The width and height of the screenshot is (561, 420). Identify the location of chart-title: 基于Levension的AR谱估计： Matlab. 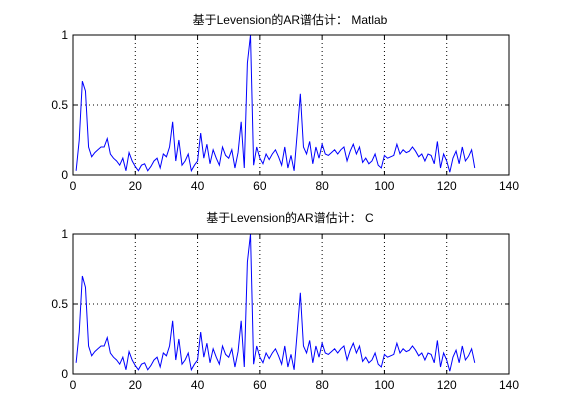
(290, 19).